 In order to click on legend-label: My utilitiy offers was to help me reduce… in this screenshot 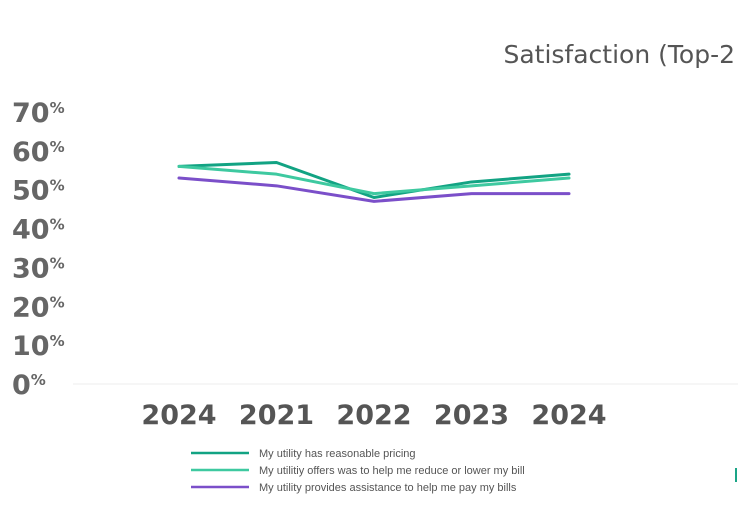, I will do `click(392, 471)`.